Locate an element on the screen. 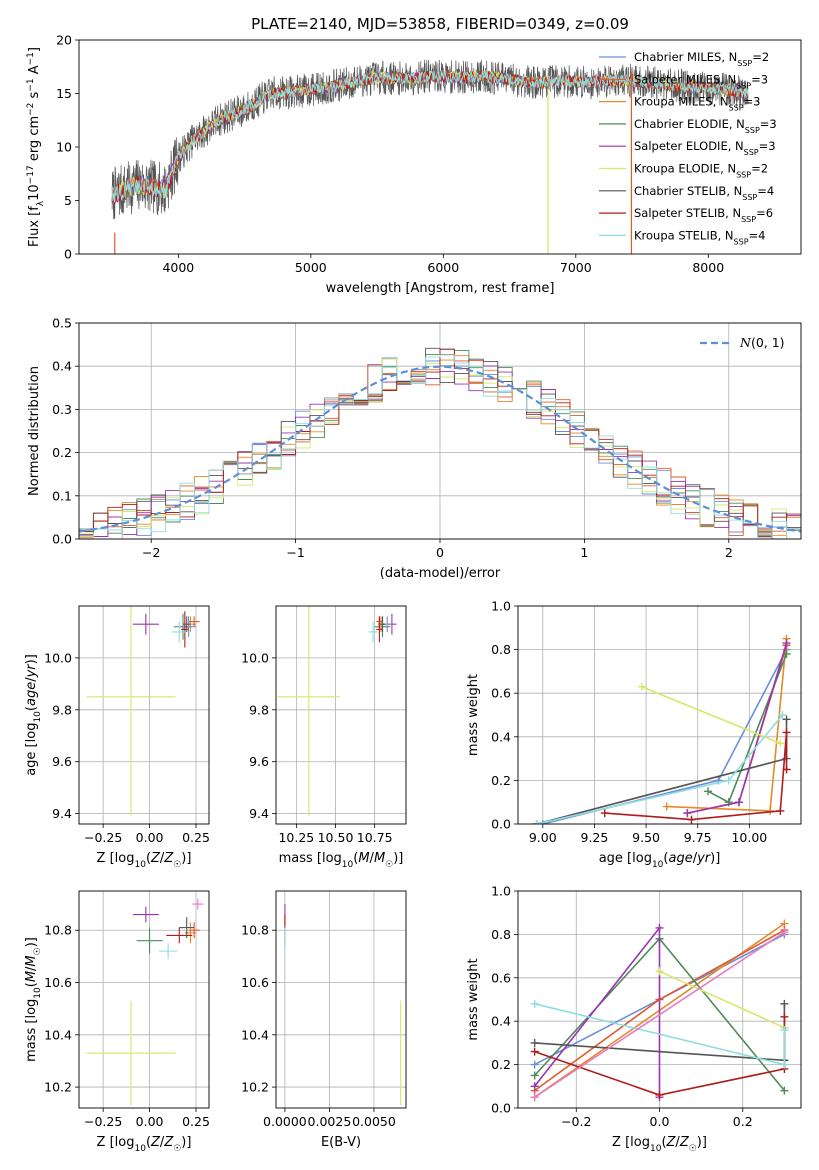 The height and width of the screenshot is (1170, 819). x-axis-label-part: ☉ is located at coordinates (693, 1149).